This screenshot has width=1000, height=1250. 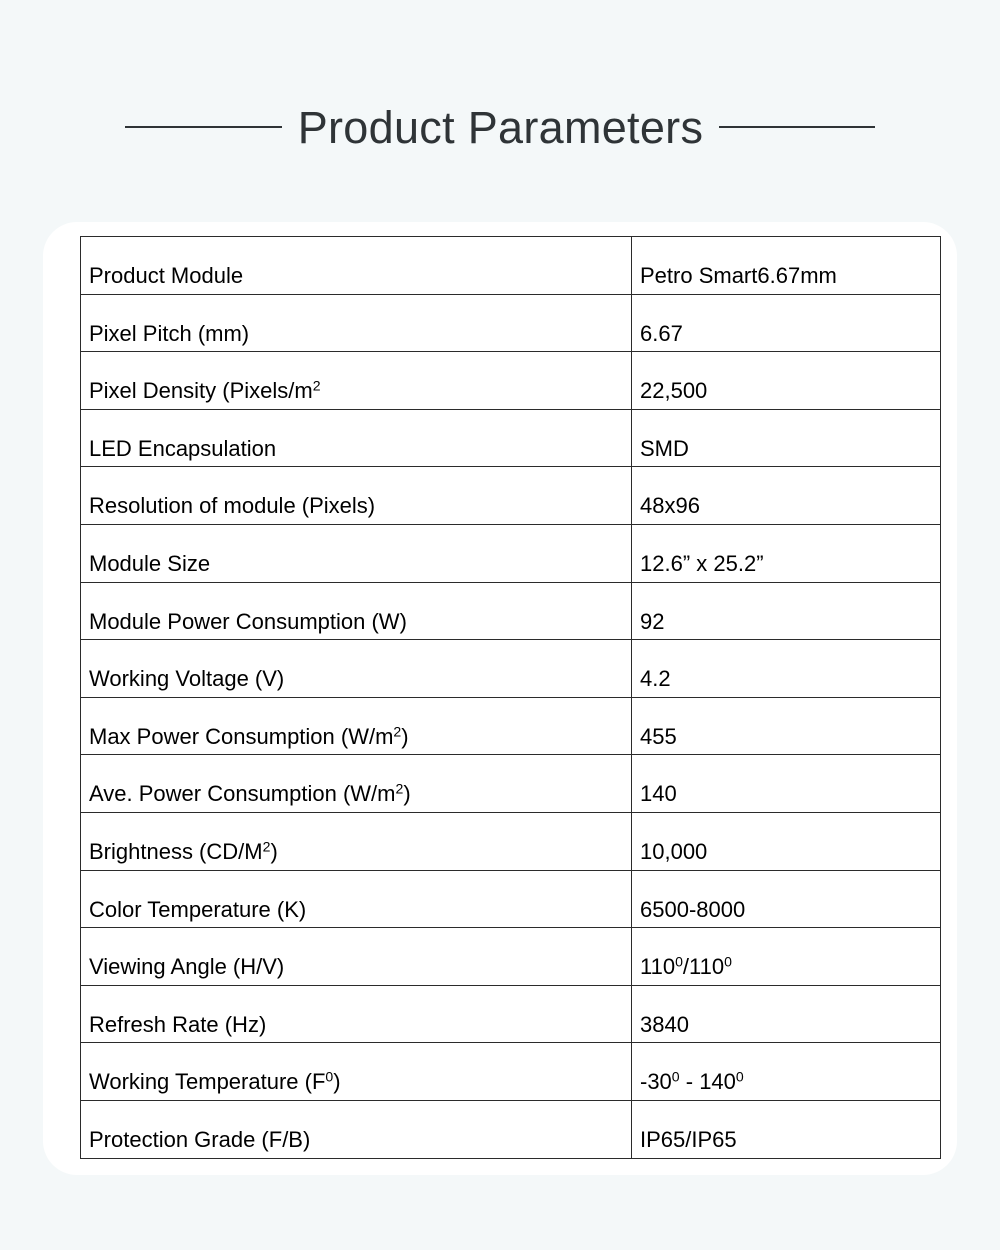 I want to click on table-row: Working Temperature (F0) -300 - 1400, so click(x=510, y=1071).